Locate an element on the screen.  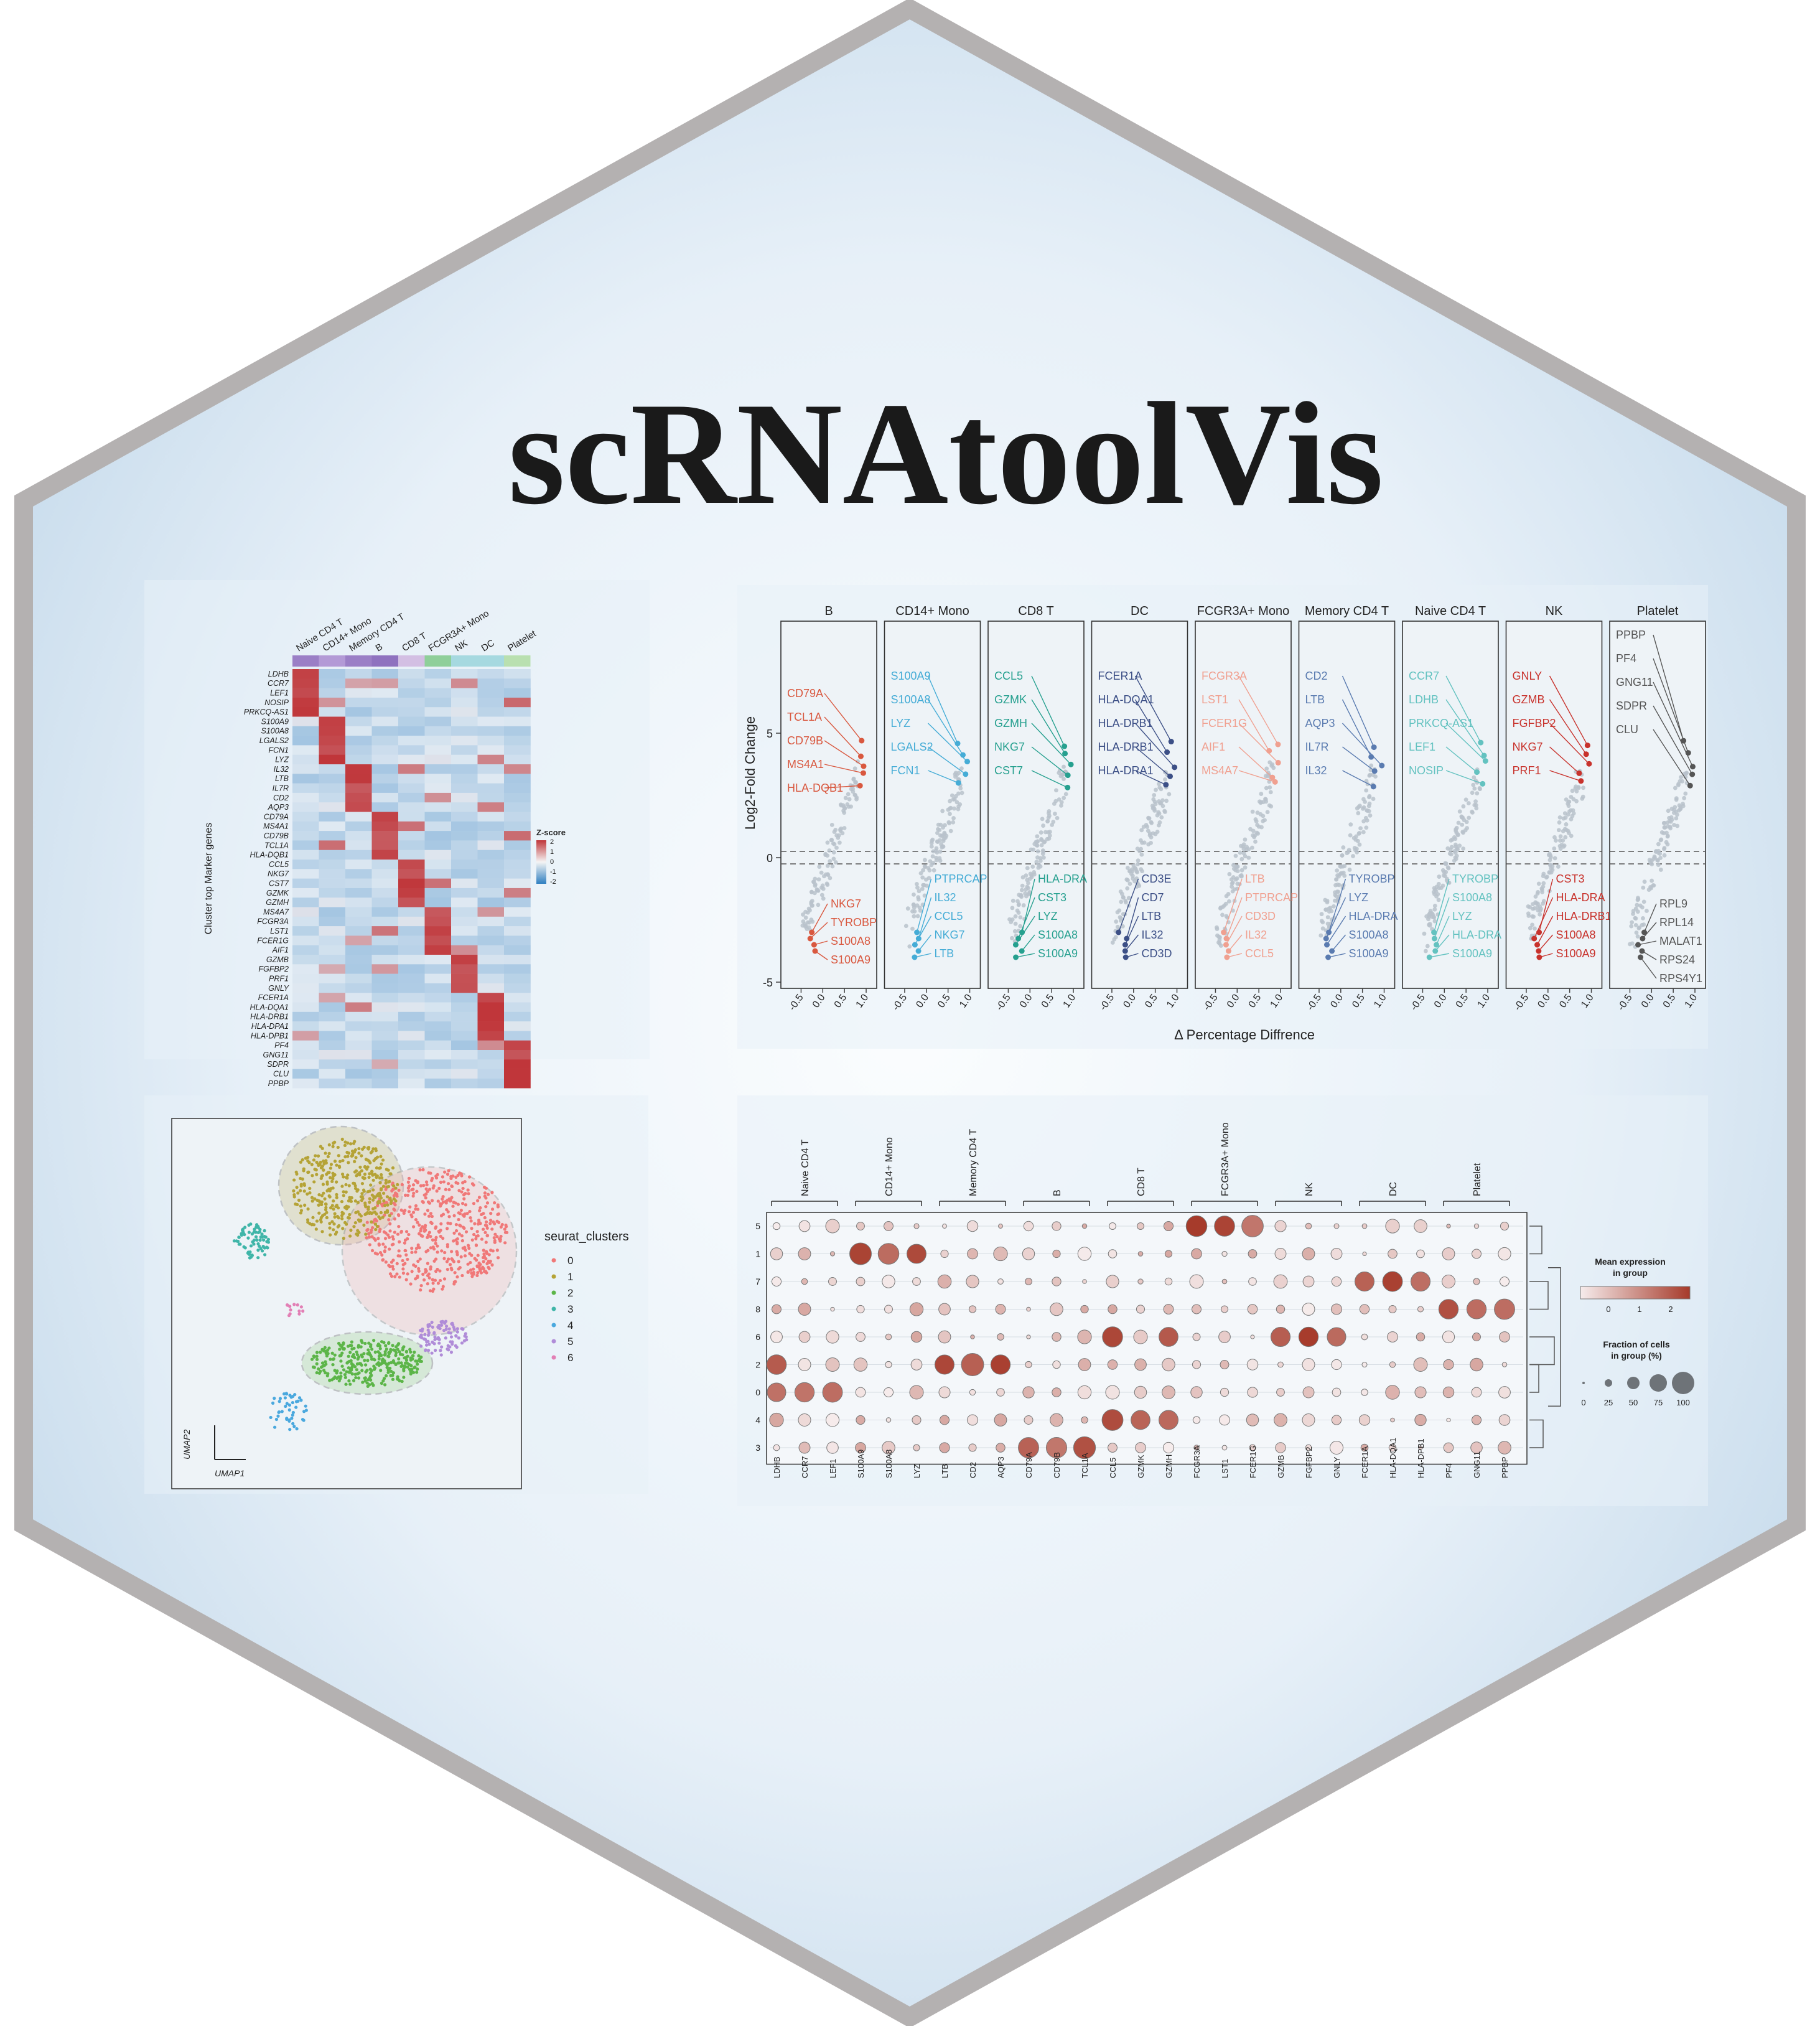
umap-legend-swatch is located at coordinates (553, 1260).